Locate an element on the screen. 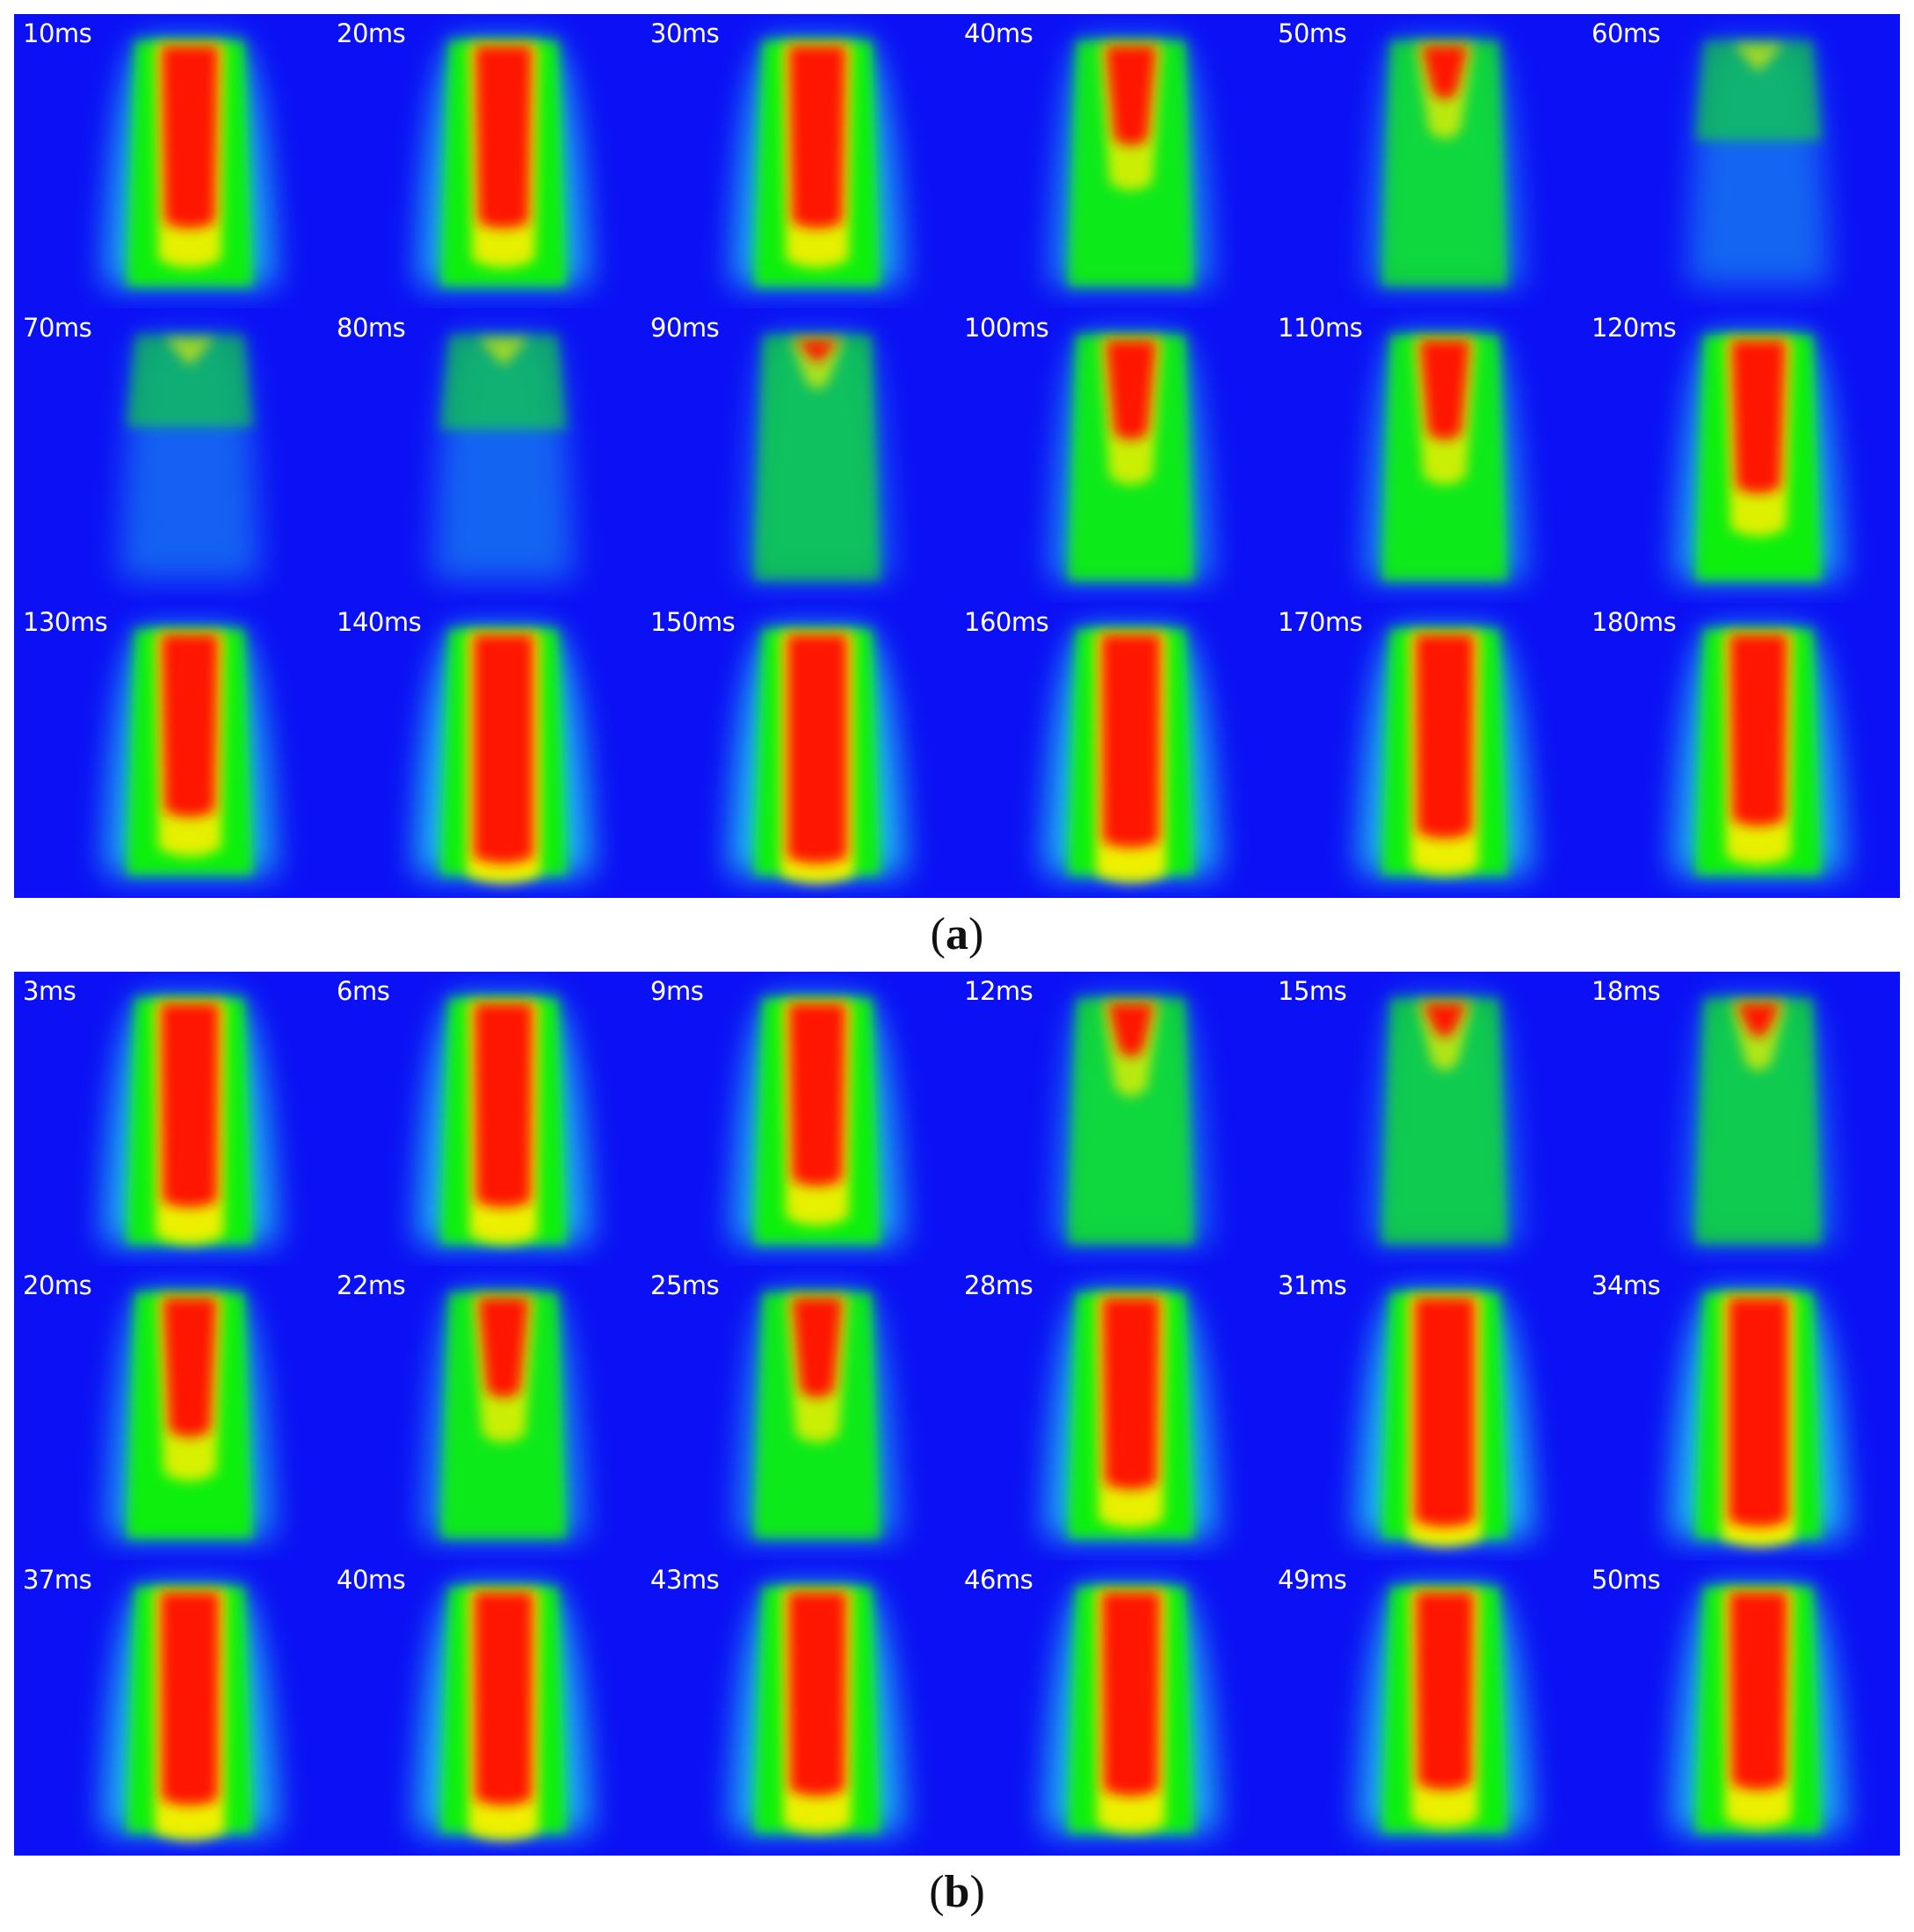 The image size is (1914, 1932). timestamp-label: 34ms is located at coordinates (1626, 1285).